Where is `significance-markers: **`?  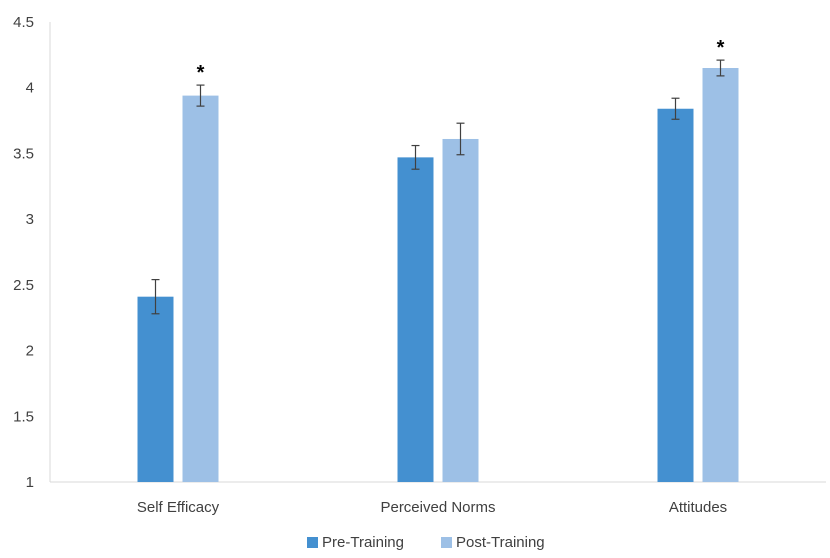 significance-markers: ** is located at coordinates (461, 60).